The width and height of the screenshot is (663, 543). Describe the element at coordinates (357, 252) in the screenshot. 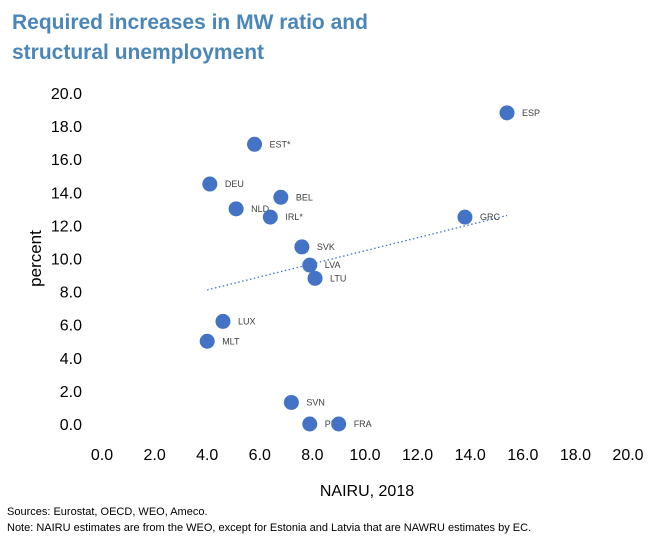

I see `trendline` at that location.